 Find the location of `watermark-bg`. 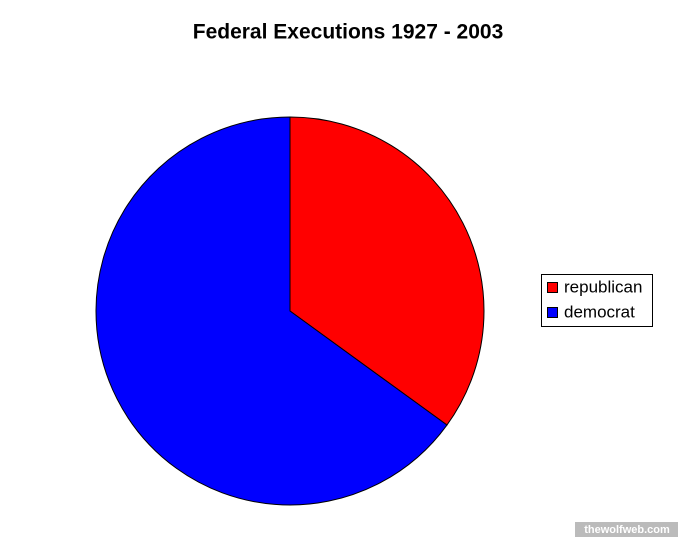

watermark-bg is located at coordinates (626, 529).